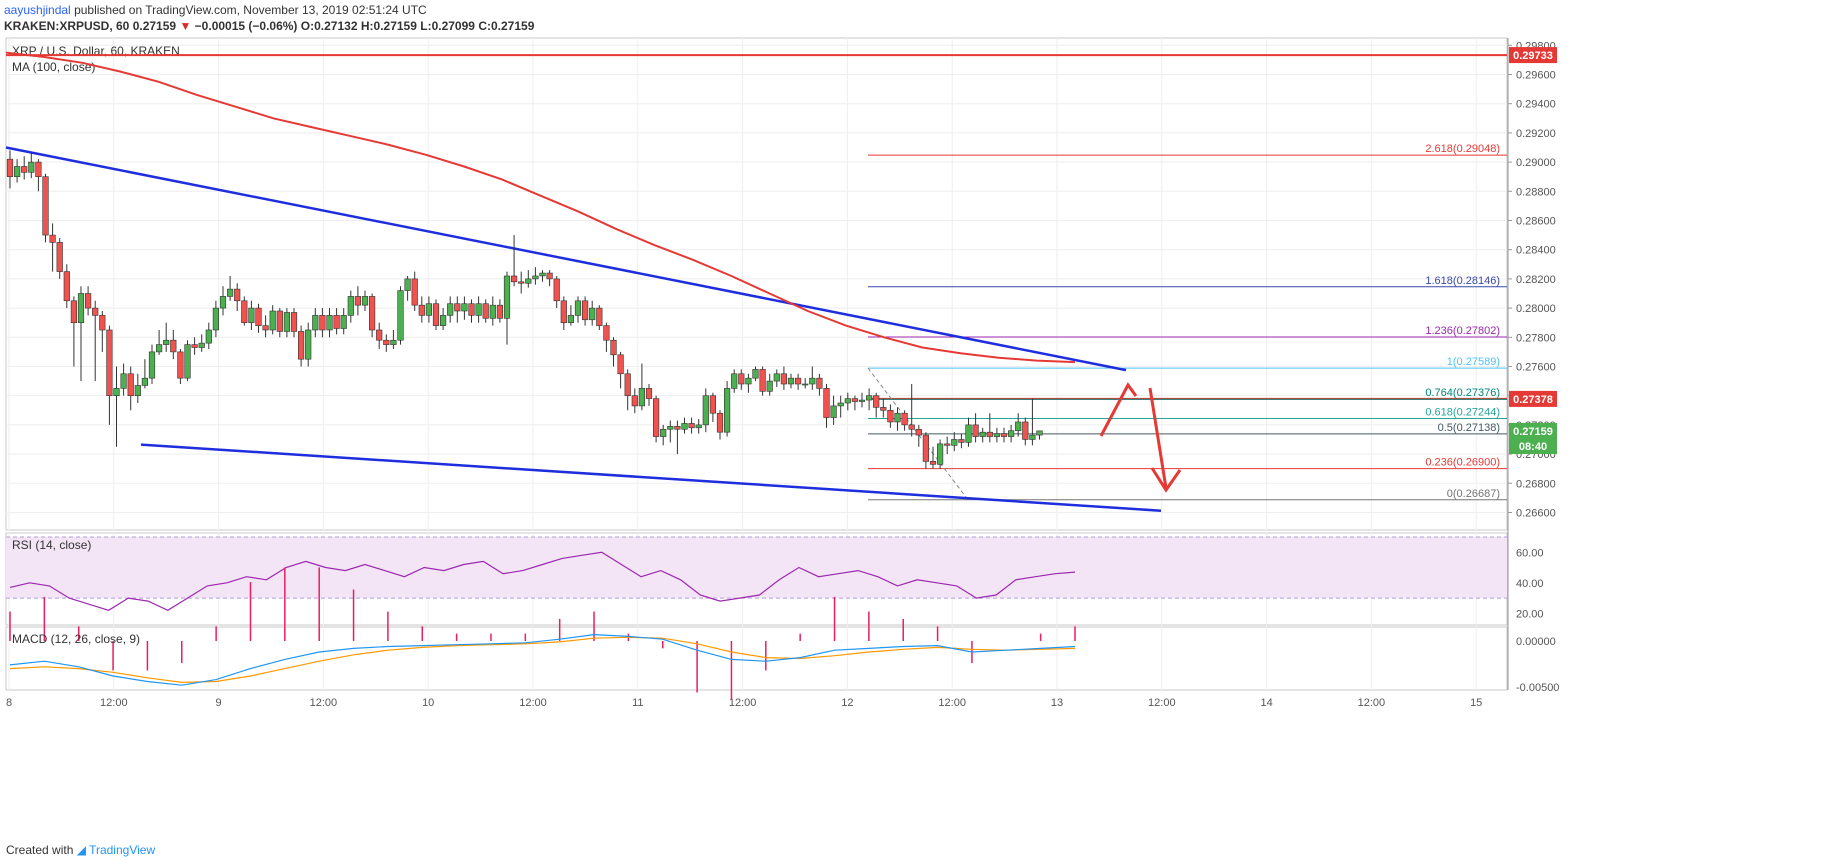 Image resolution: width=1828 pixels, height=868 pixels. Describe the element at coordinates (37, 10) in the screenshot. I see `author-link: aayushjindal` at that location.